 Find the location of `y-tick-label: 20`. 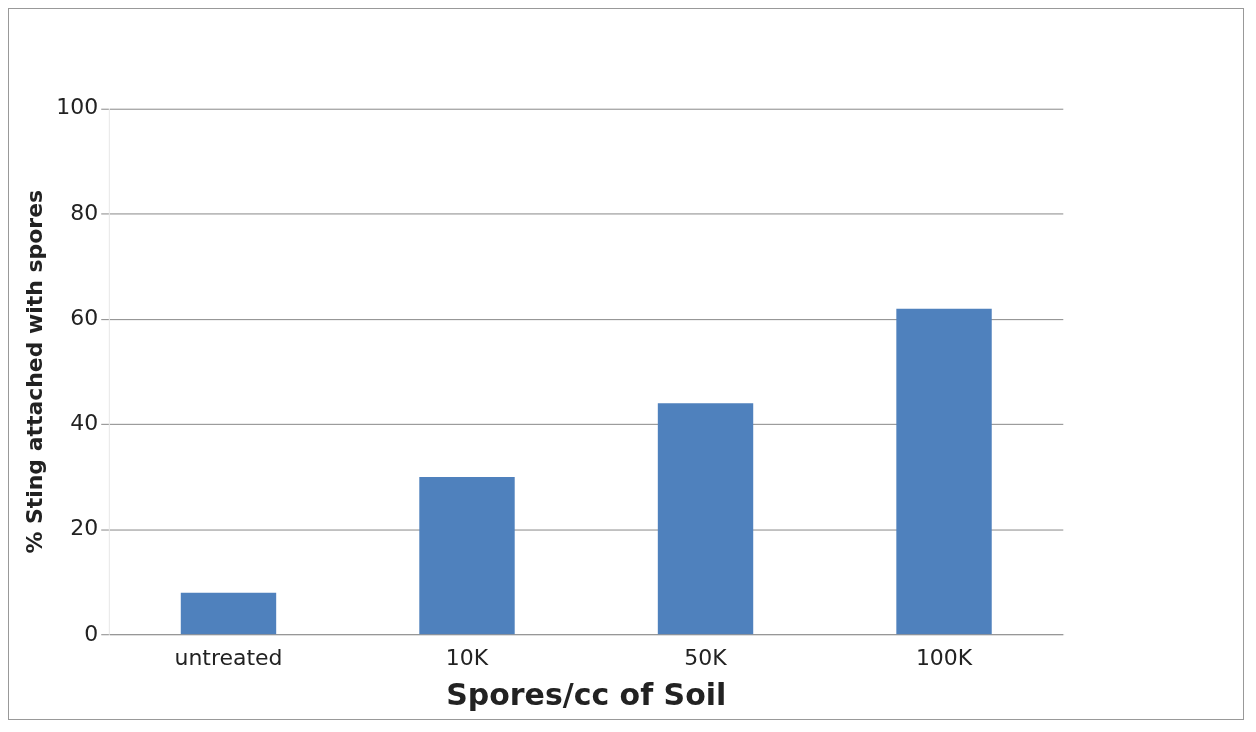

y-tick-label: 20 is located at coordinates (84, 528).